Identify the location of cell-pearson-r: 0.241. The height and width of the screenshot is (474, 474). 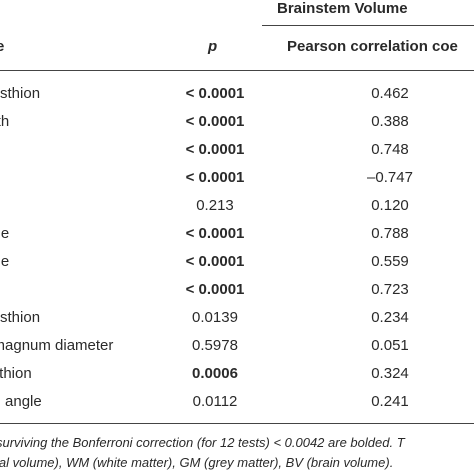
(390, 401).